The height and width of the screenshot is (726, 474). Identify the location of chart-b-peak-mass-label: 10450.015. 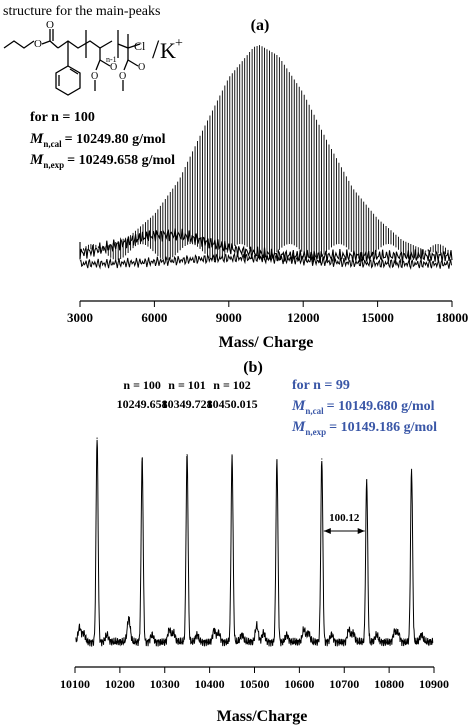
(232, 404).